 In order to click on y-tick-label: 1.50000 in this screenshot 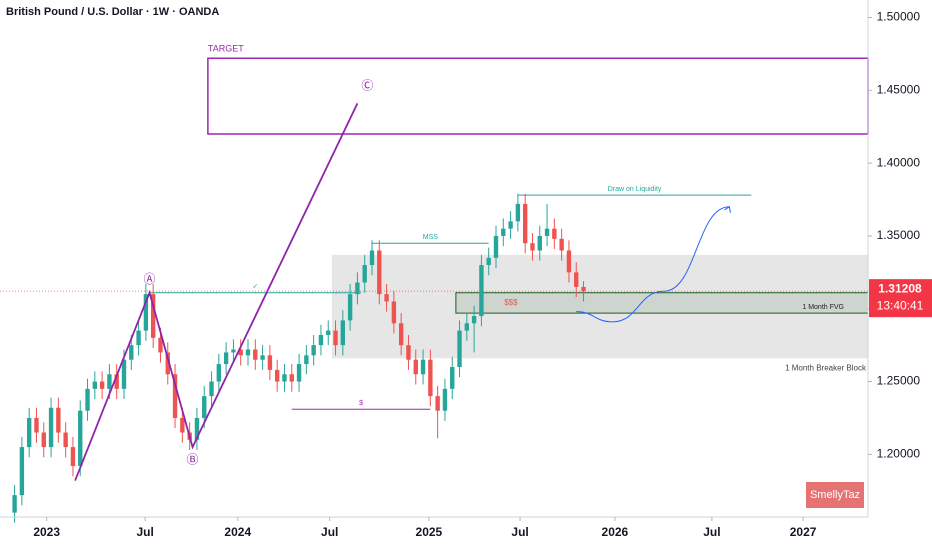, I will do `click(899, 17)`.